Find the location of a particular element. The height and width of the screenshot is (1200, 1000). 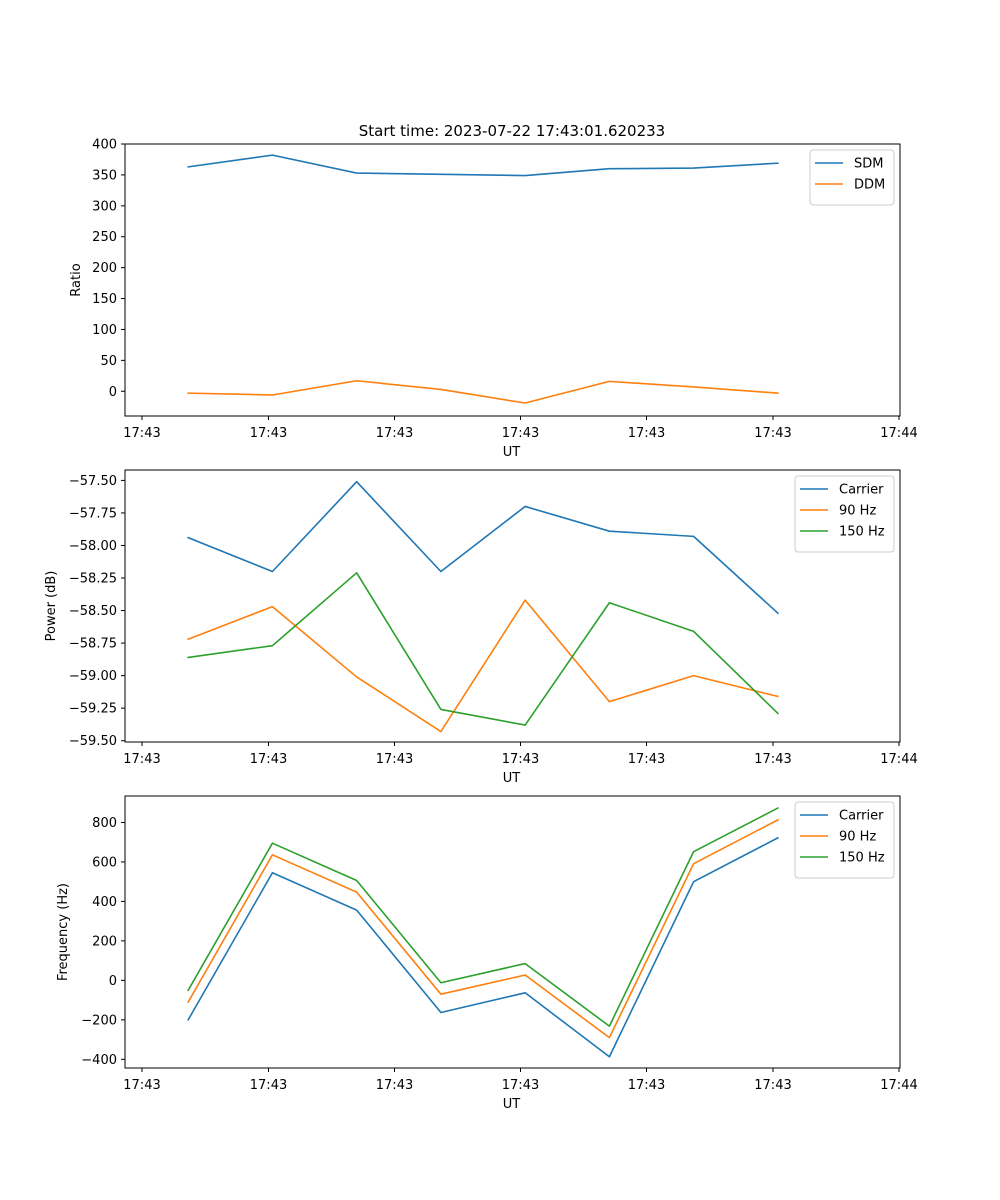

y-tick-label: 150 is located at coordinates (104, 299).